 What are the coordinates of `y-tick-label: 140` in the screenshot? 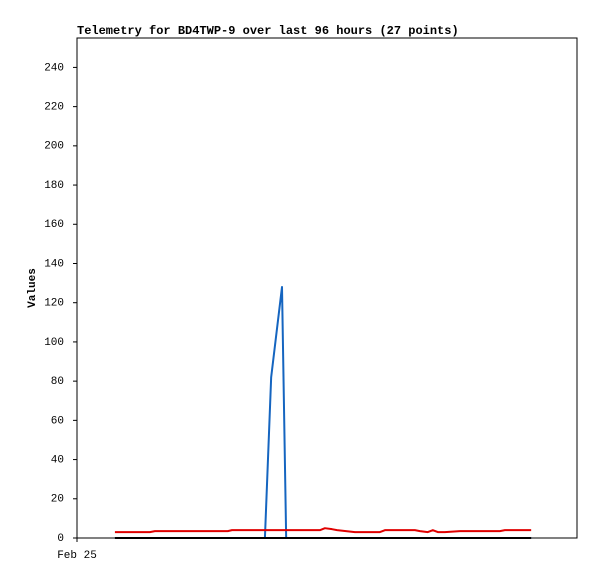 It's located at (54, 264).